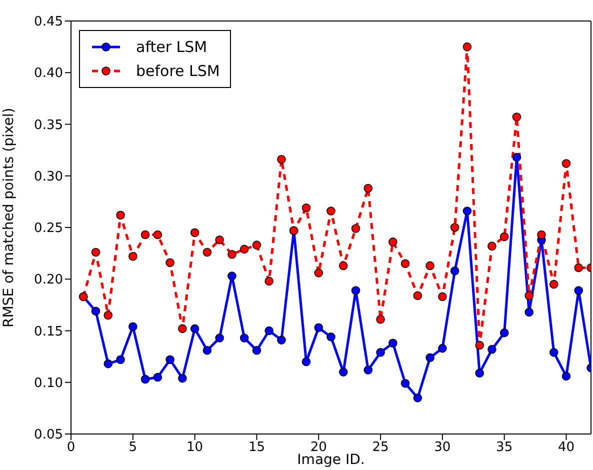  I want to click on x-tick-label: 40, so click(566, 448).